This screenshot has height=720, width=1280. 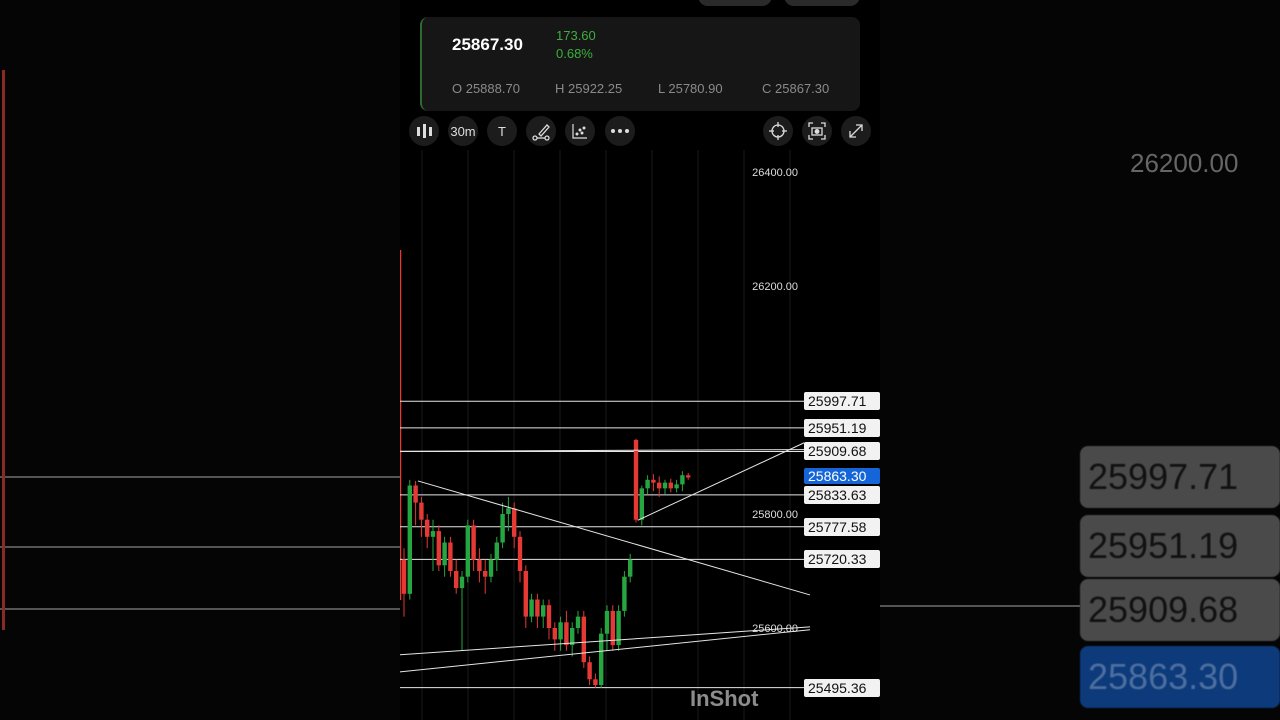 I want to click on fullscreen-button, so click(x=856, y=131).